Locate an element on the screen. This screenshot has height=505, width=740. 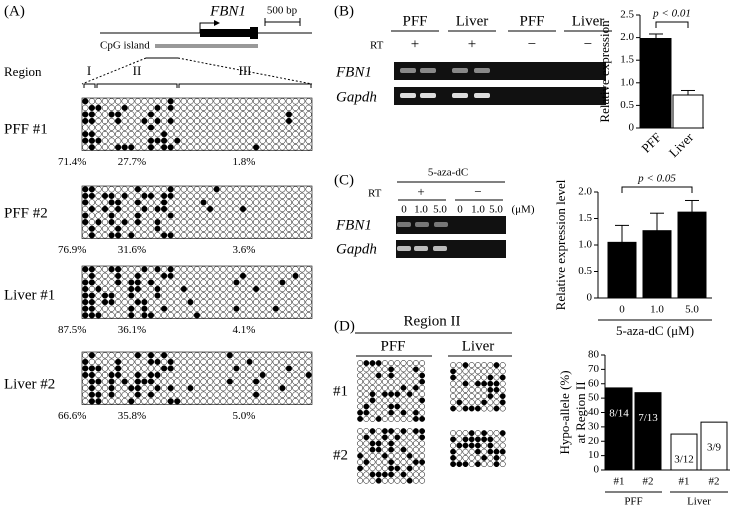
dose-label: 1.0 is located at coordinates (421, 210).